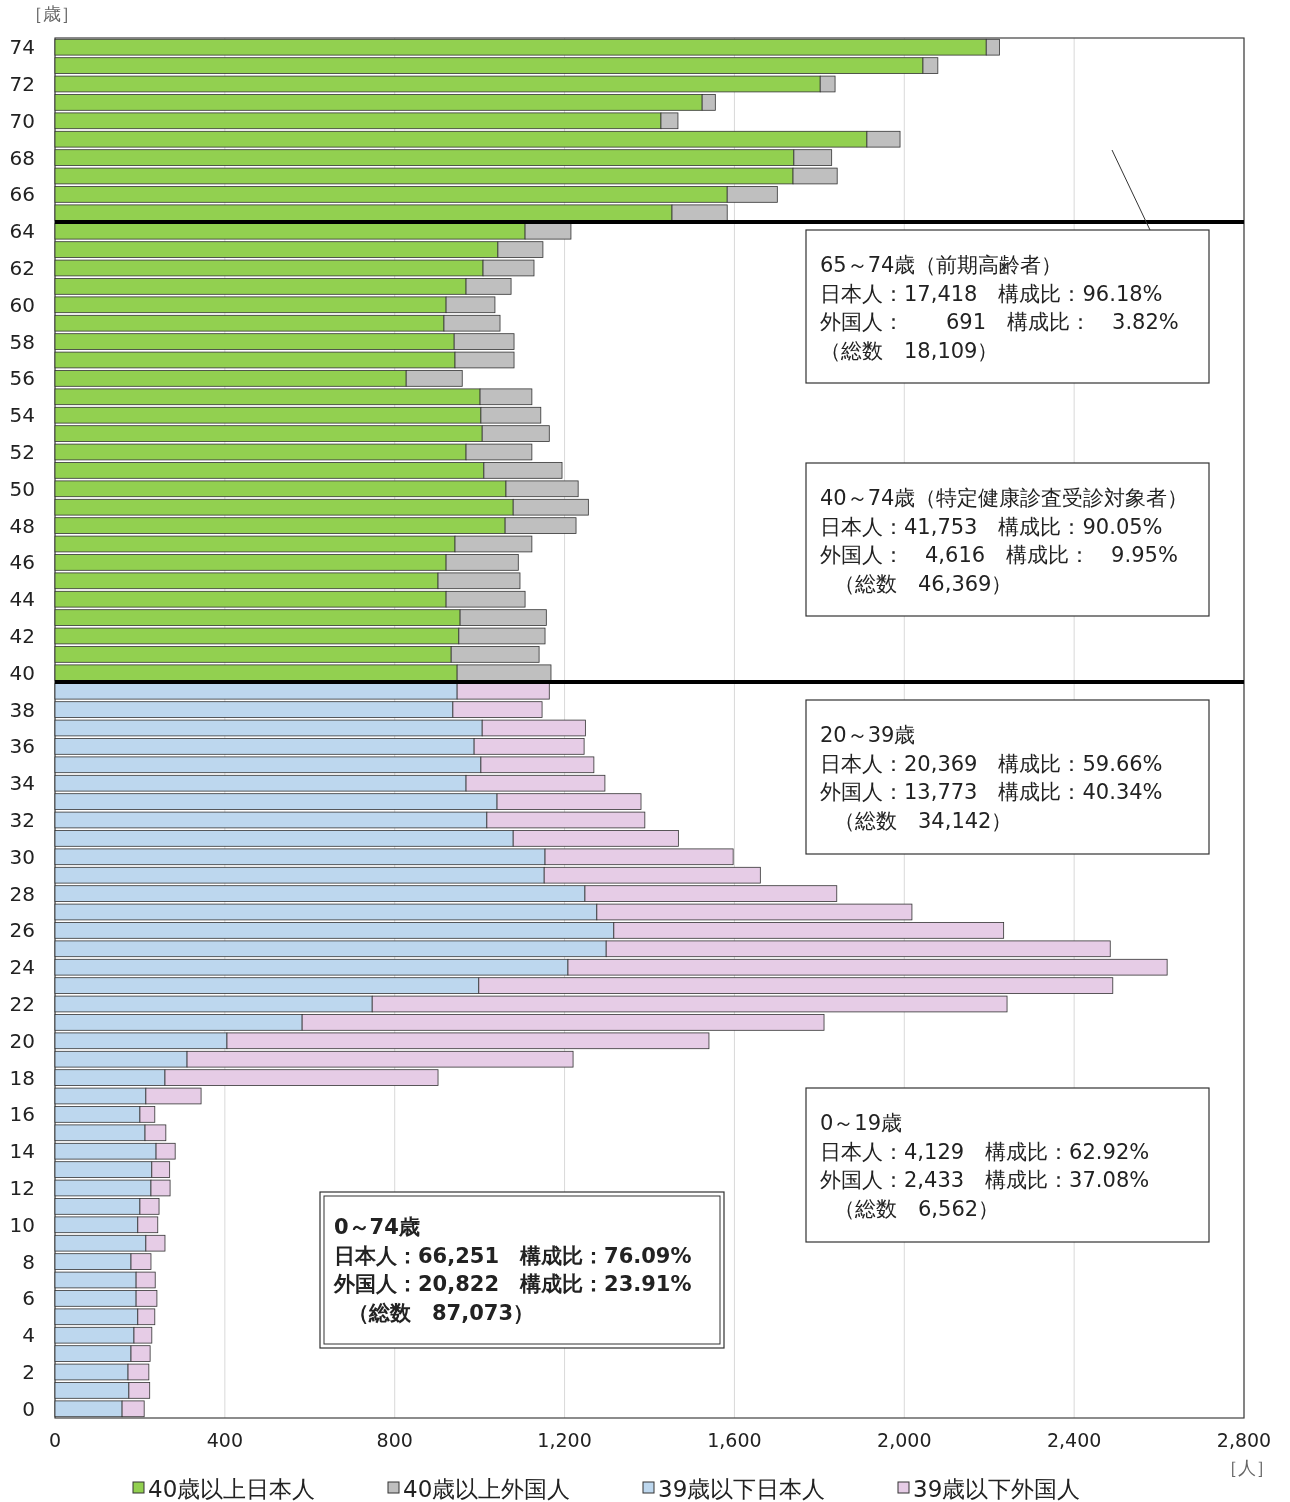 The image size is (1290, 1502). Describe the element at coordinates (22, 856) in the screenshot. I see `y-tick-label: 30` at that location.